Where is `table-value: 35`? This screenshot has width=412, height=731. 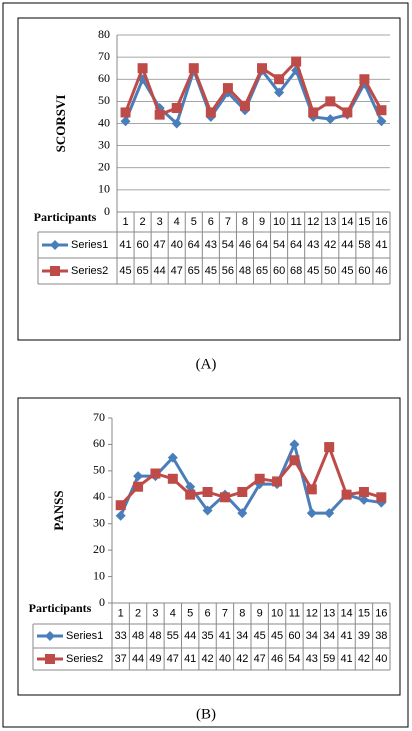 table-value: 35 is located at coordinates (207, 636).